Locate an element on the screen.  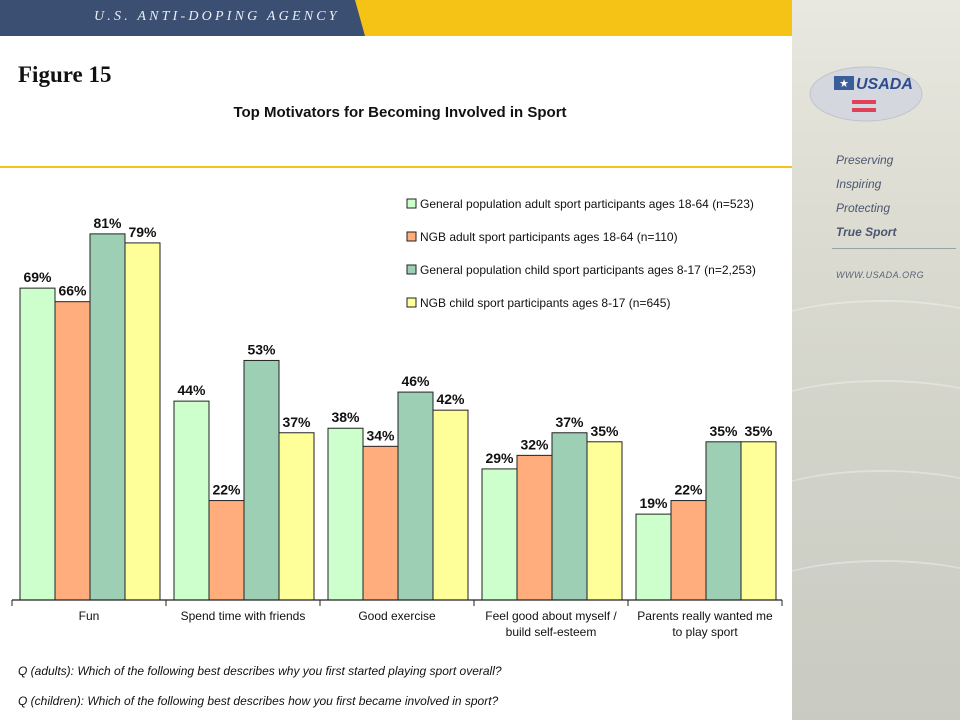
data-label: 34% is located at coordinates (380, 435).